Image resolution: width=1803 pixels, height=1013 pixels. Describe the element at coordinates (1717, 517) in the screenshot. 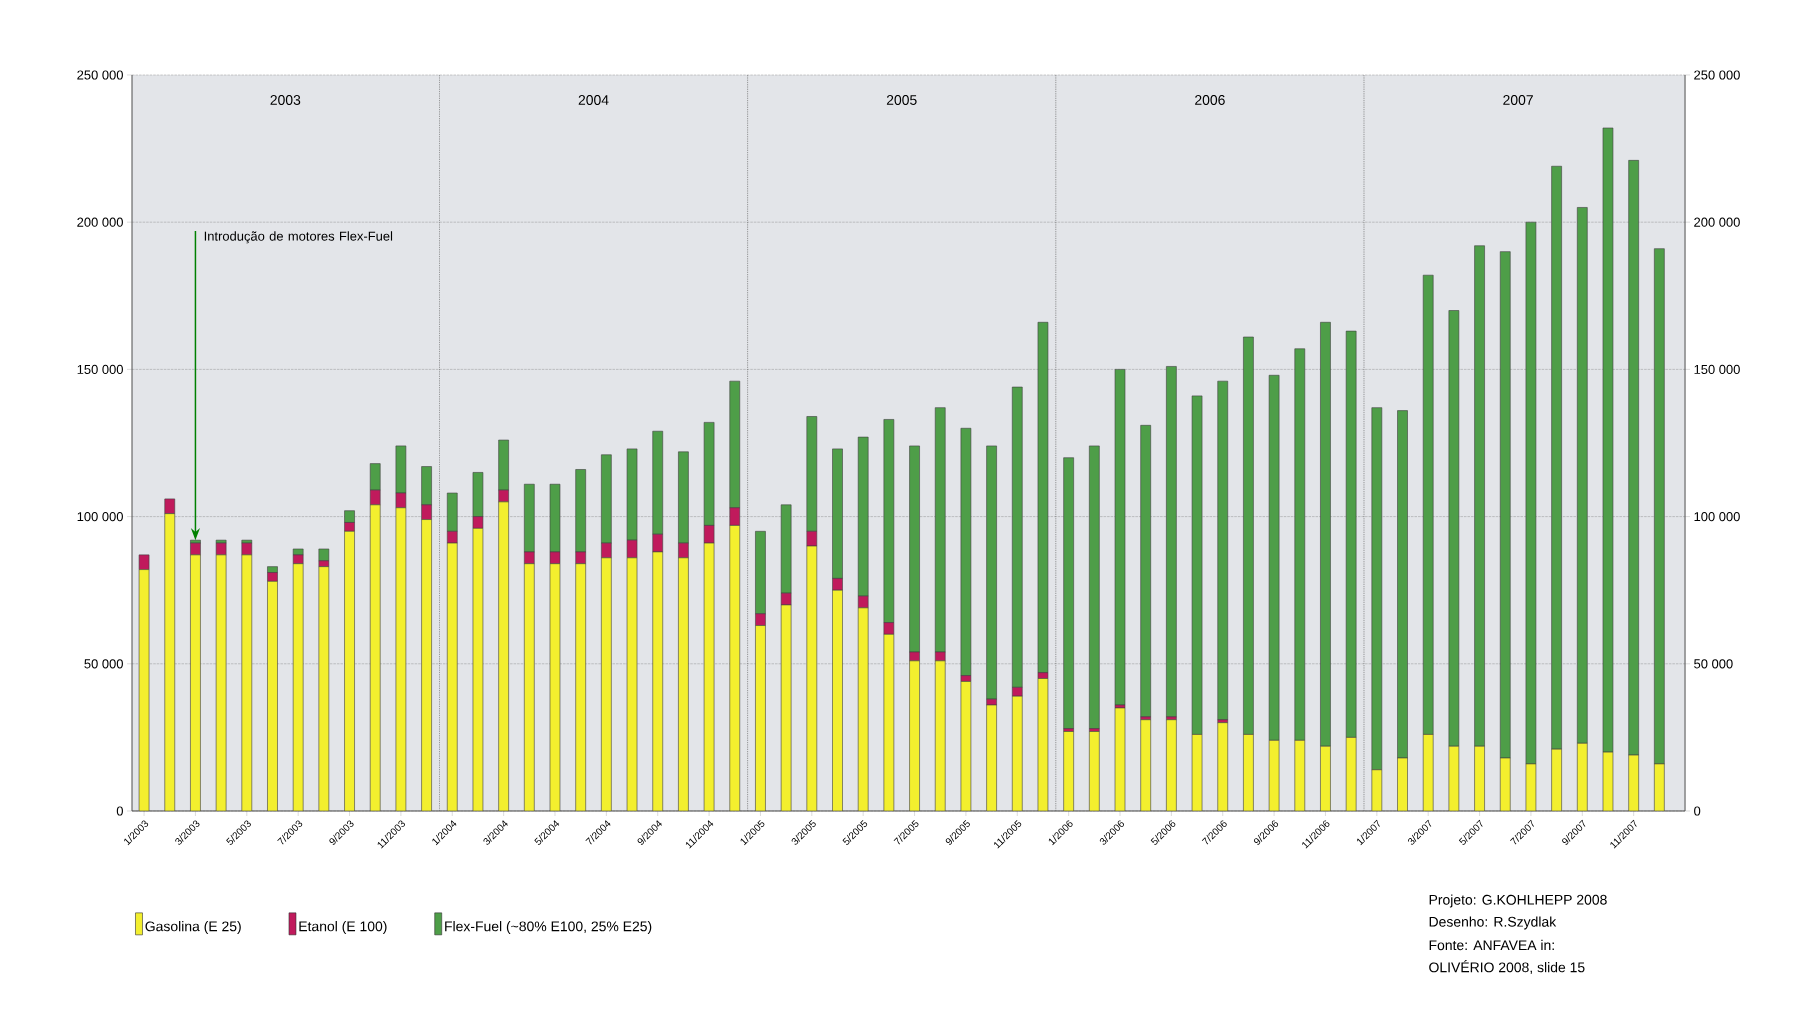

I see `y2-tick-label: 100 000` at that location.